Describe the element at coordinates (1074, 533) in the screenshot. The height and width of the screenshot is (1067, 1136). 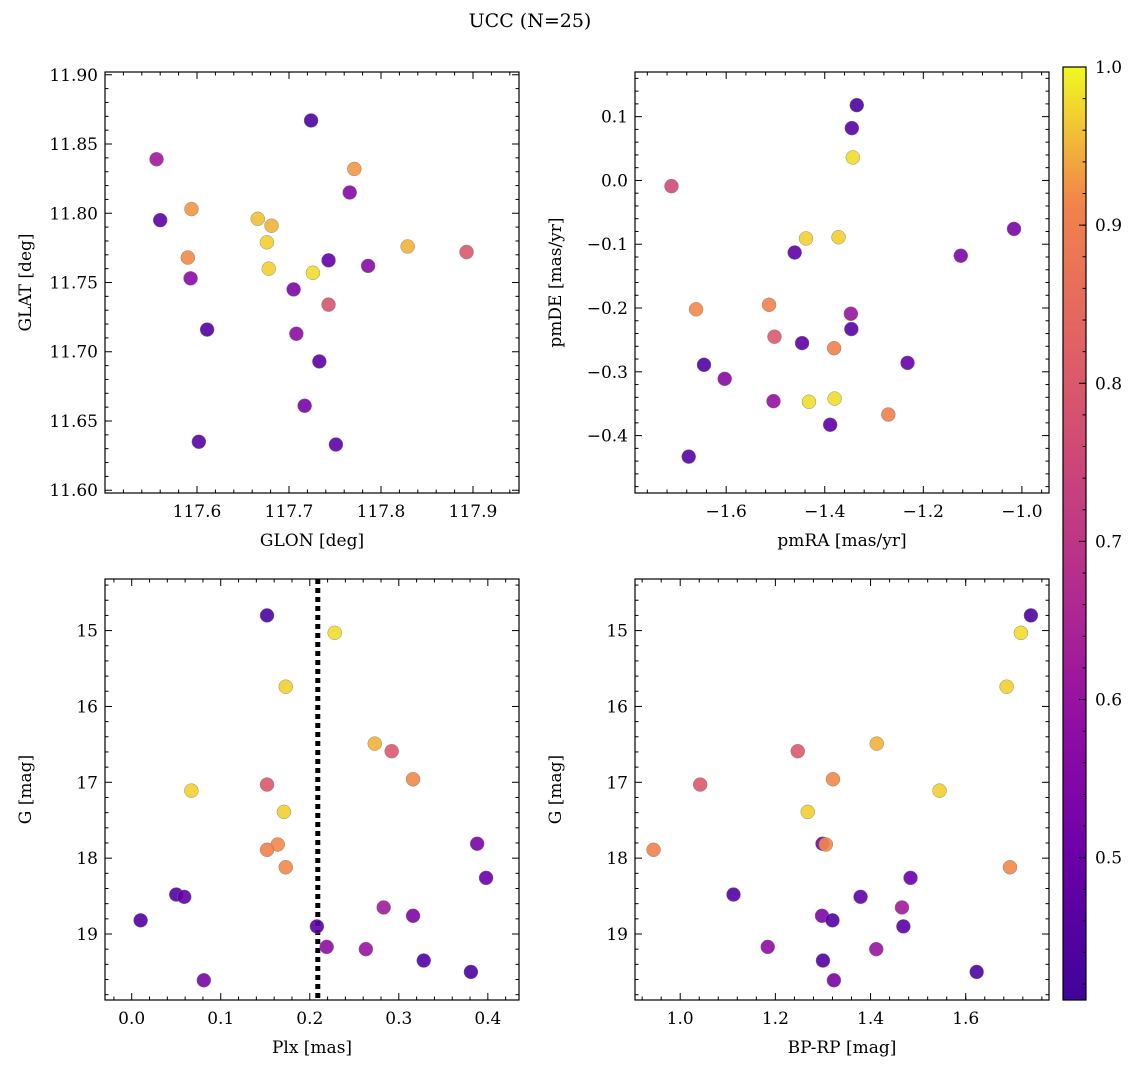
I see `colorbar-frame` at that location.